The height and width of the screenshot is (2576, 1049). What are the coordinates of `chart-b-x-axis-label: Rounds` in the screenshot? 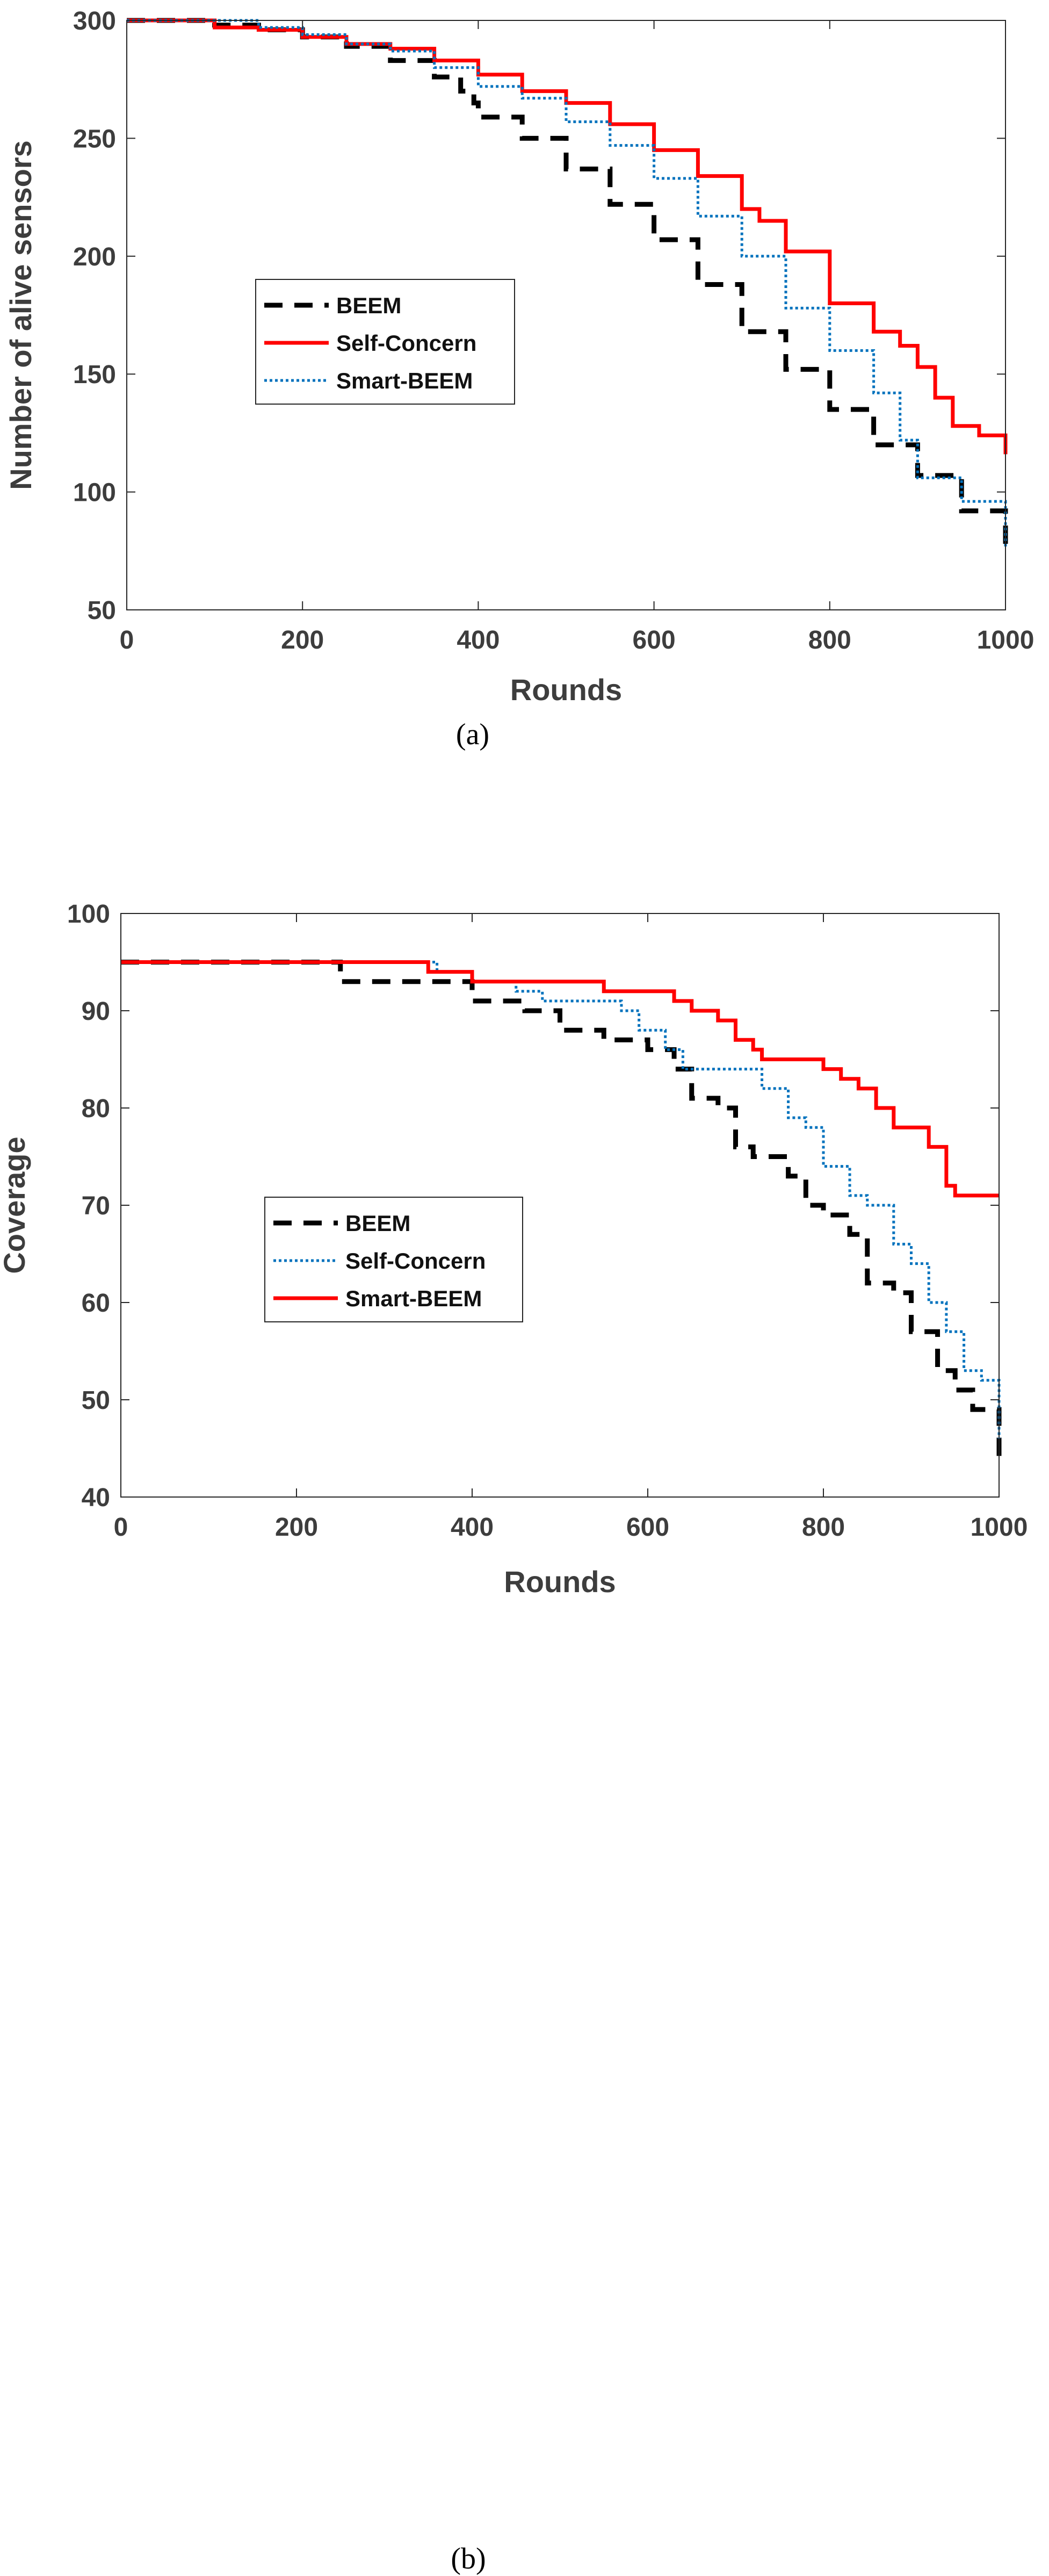 It's located at (560, 1582).